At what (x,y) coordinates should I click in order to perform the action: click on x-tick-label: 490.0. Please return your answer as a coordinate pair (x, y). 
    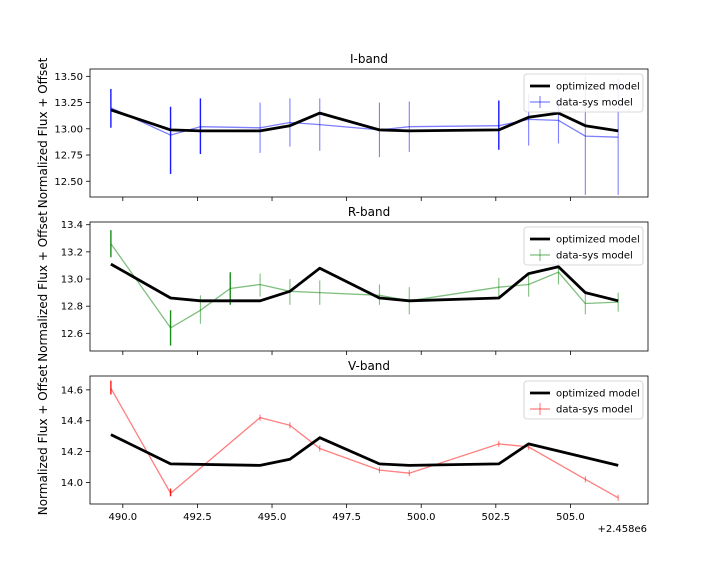
    Looking at the image, I should click on (123, 517).